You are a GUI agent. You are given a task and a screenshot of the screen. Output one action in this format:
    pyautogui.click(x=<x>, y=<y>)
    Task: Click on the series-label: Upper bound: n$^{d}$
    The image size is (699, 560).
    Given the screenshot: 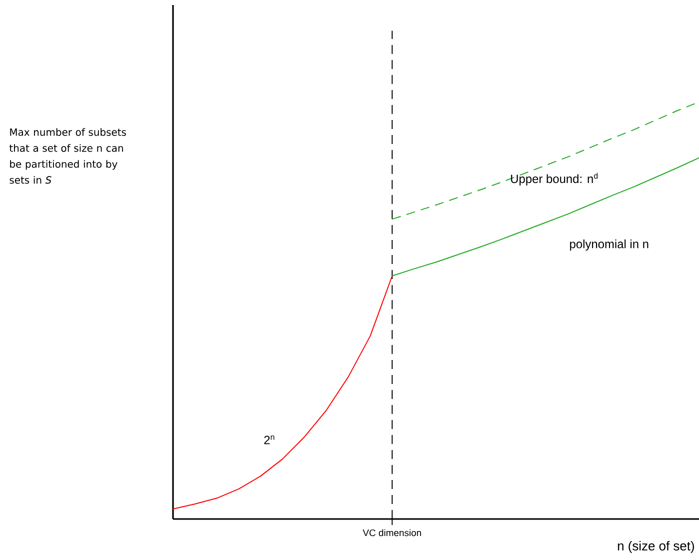 What is the action you would take?
    pyautogui.click(x=554, y=179)
    